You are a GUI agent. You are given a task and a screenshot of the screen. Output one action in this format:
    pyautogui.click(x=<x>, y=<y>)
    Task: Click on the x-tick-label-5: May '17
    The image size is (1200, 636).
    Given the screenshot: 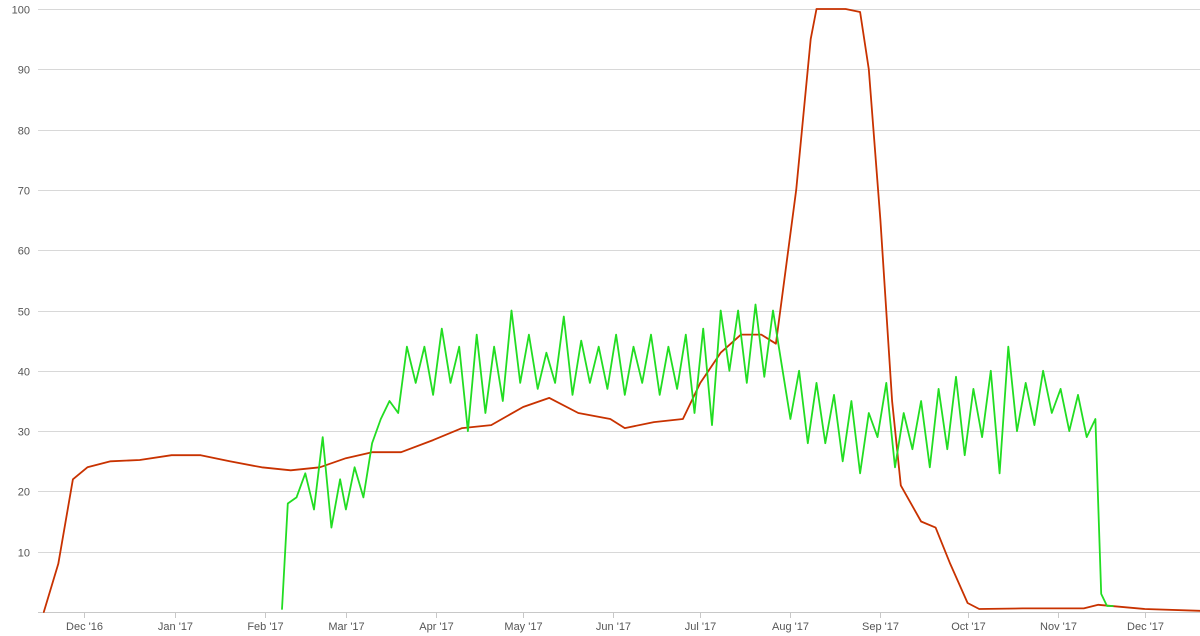 What is the action you would take?
    pyautogui.click(x=523, y=627)
    